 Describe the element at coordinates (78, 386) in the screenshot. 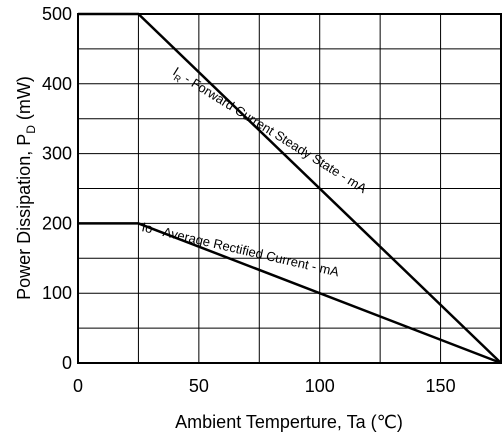

I see `x-tick-label: 0` at that location.